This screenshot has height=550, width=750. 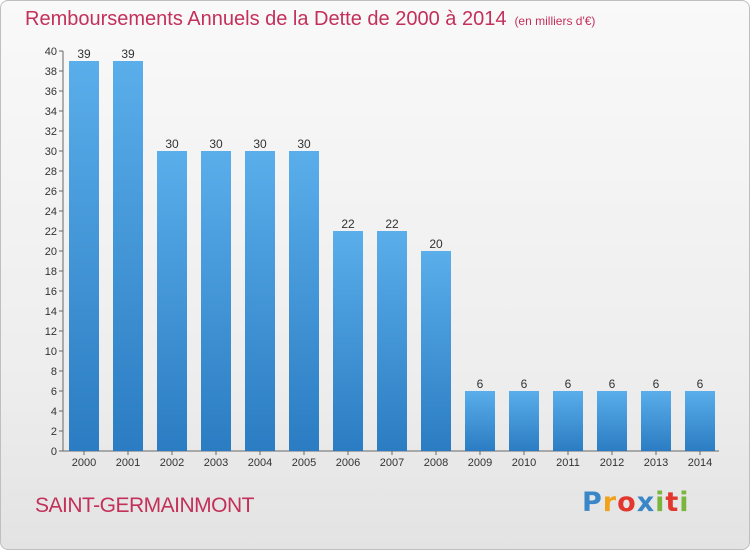 I want to click on x-tick-label: 2001, so click(x=128, y=463).